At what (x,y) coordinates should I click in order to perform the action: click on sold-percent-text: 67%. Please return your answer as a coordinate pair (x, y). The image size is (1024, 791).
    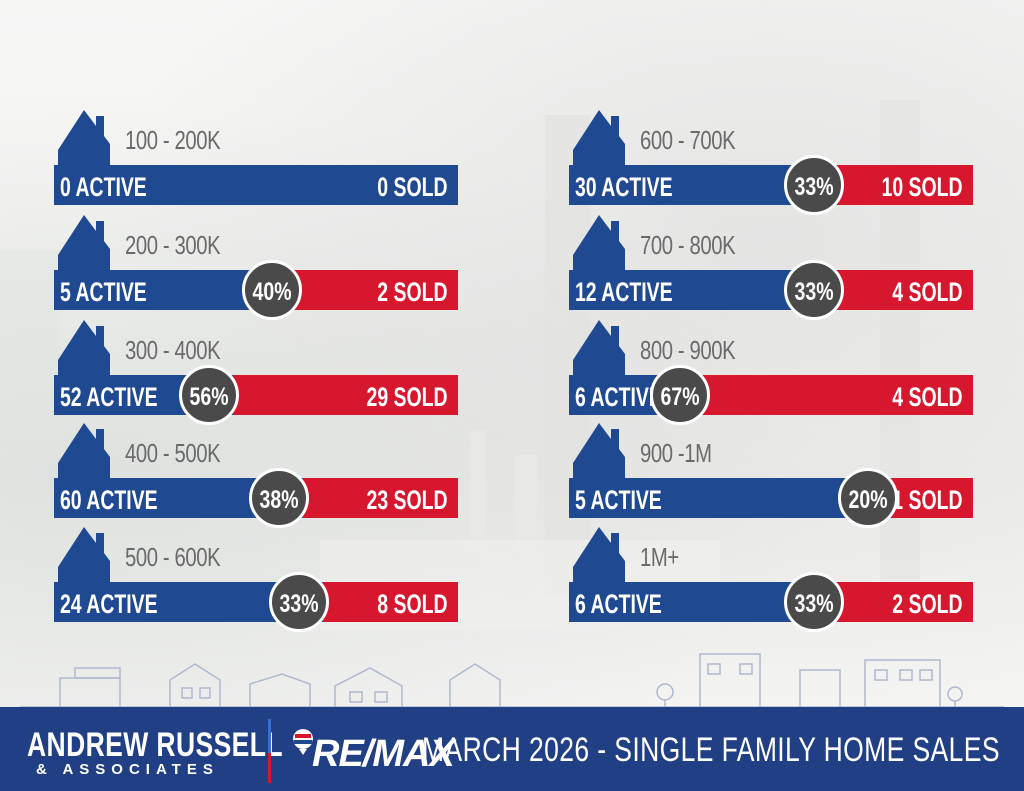
    Looking at the image, I should click on (680, 397).